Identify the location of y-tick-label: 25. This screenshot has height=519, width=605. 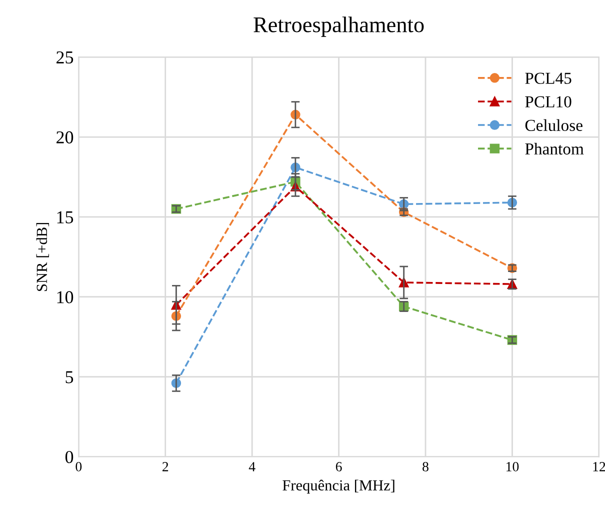
(65, 57).